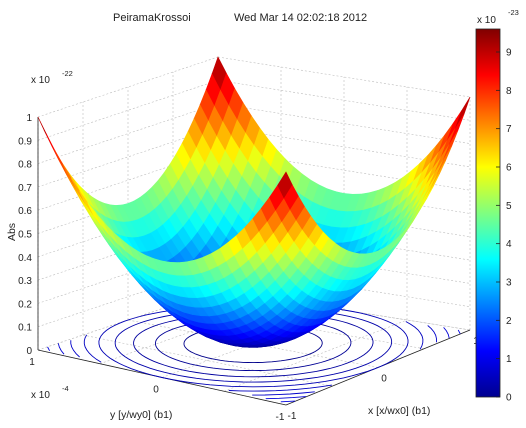 The width and height of the screenshot is (526, 428). Describe the element at coordinates (384, 379) in the screenshot. I see `x-tick-label: 0` at that location.